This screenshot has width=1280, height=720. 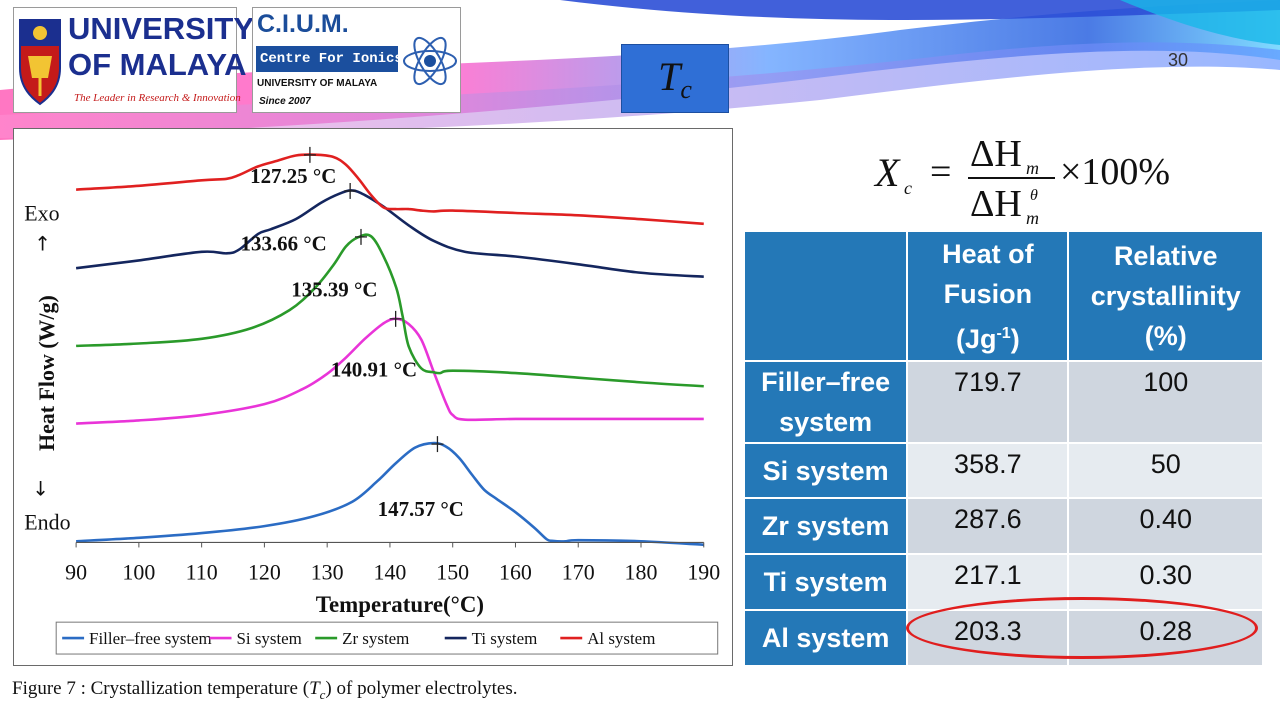 I want to click on tc-label-box: Tc, so click(x=675, y=78).